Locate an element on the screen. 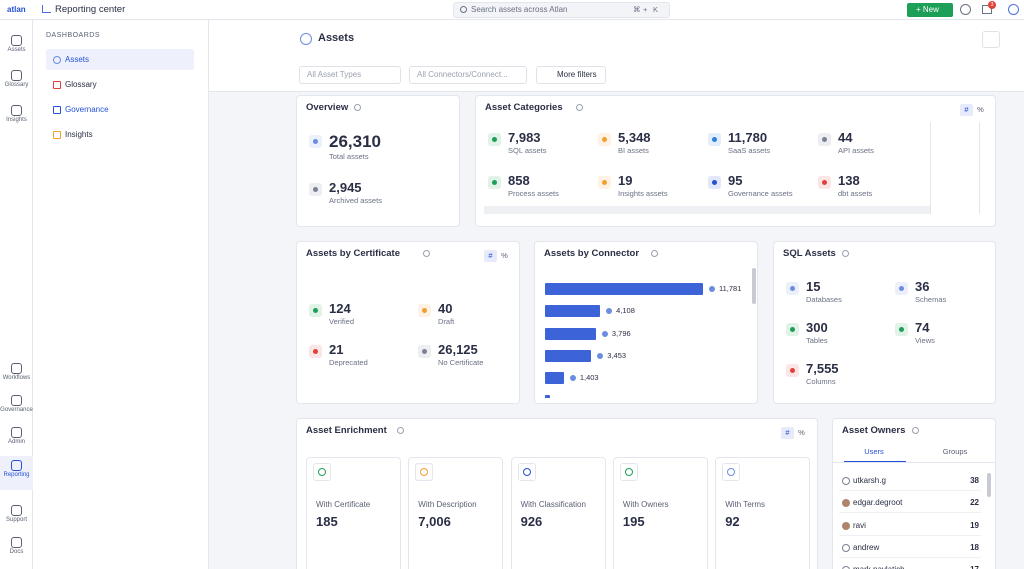 The image size is (1024, 569). avatar is located at coordinates (1013, 9).